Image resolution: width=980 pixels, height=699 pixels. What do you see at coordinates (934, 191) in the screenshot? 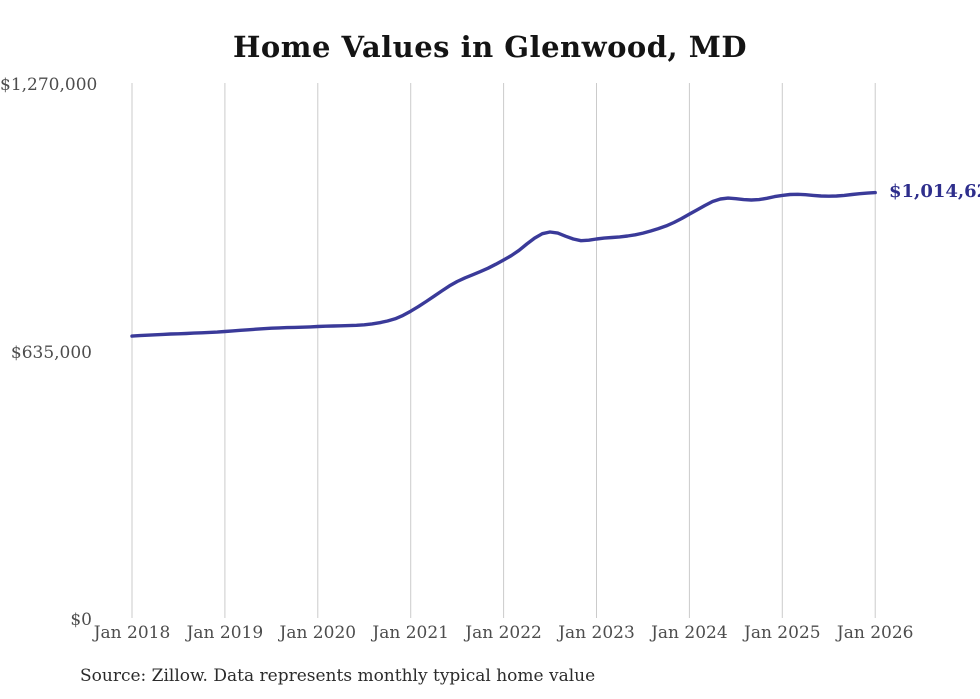
I see `latest-value-label: $1,014,625` at bounding box center [934, 191].